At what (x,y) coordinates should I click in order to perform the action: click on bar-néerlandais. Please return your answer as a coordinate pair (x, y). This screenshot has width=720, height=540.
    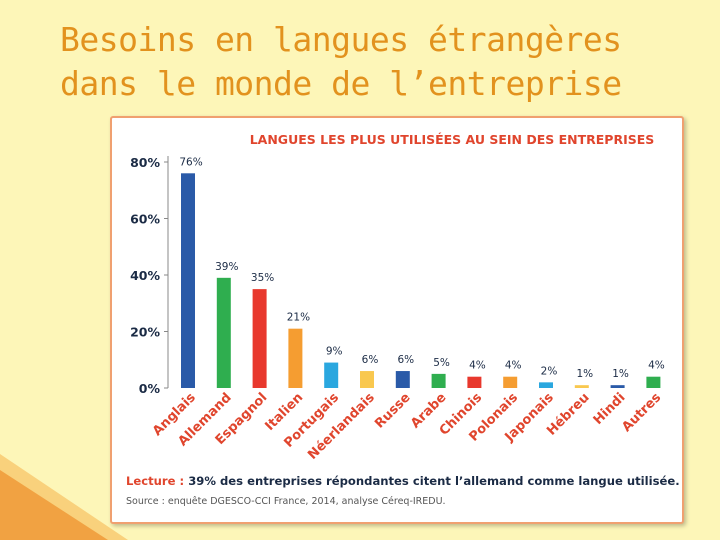
    Looking at the image, I should click on (367, 379).